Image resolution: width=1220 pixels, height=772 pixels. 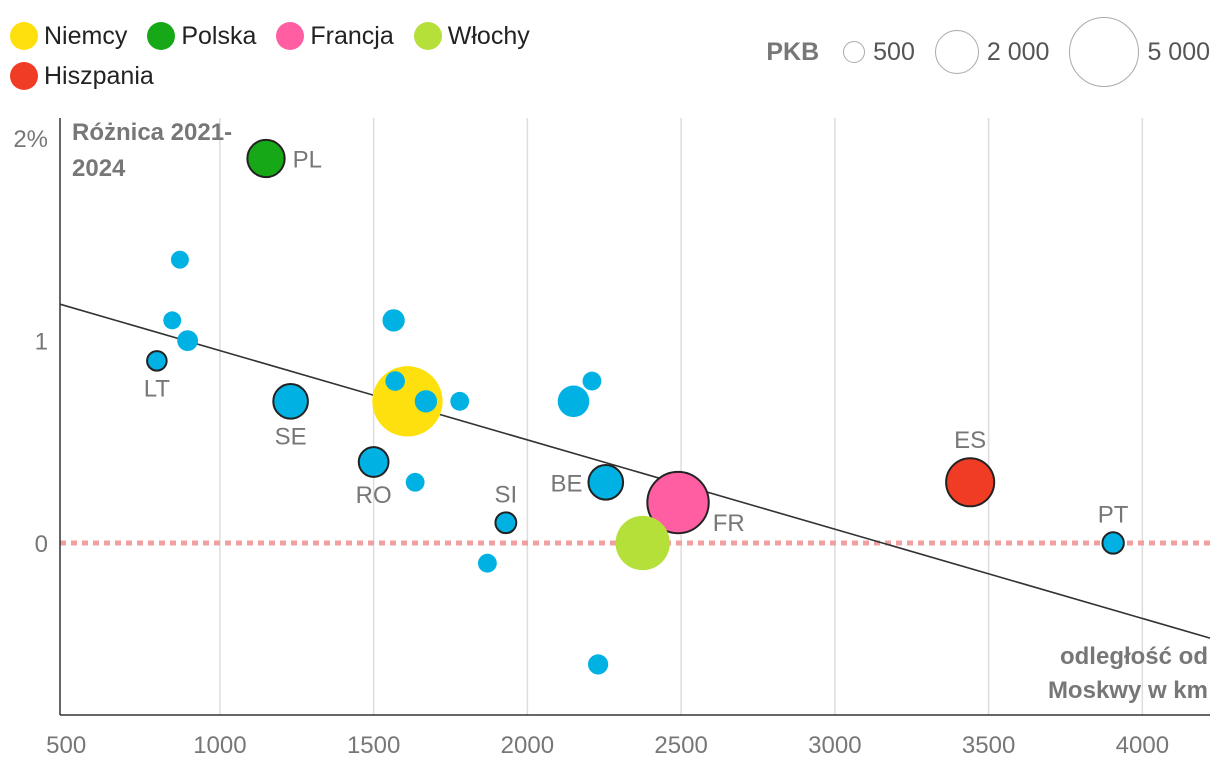 What do you see at coordinates (970, 482) in the screenshot?
I see `point-es` at bounding box center [970, 482].